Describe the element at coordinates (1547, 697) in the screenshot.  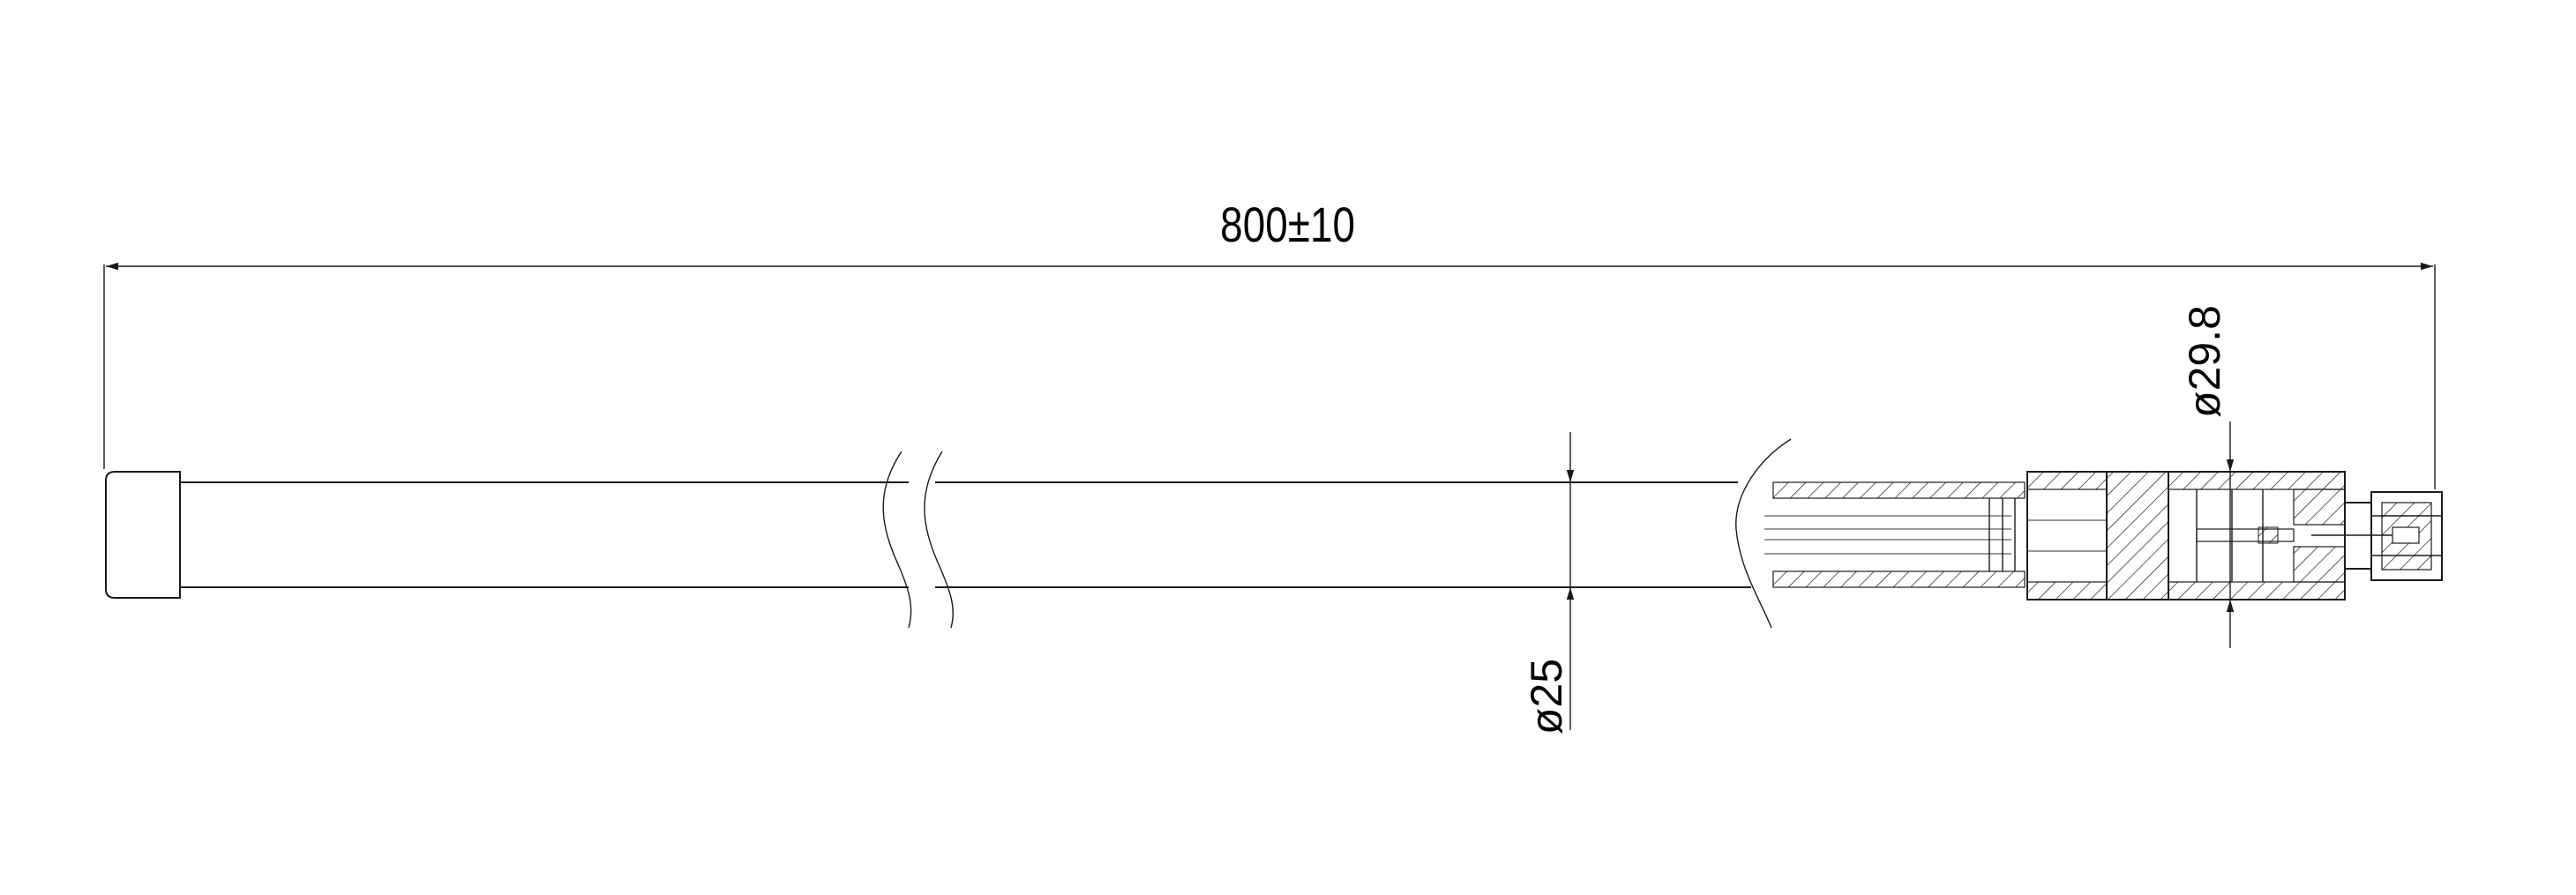
I see `tube-diameter-label: ø25` at that location.